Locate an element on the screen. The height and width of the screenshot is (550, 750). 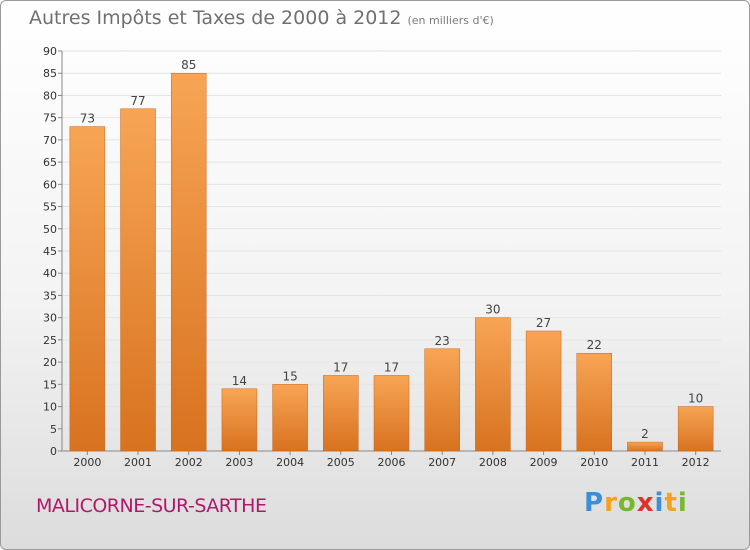
value-label-2006: 17 is located at coordinates (391, 367).